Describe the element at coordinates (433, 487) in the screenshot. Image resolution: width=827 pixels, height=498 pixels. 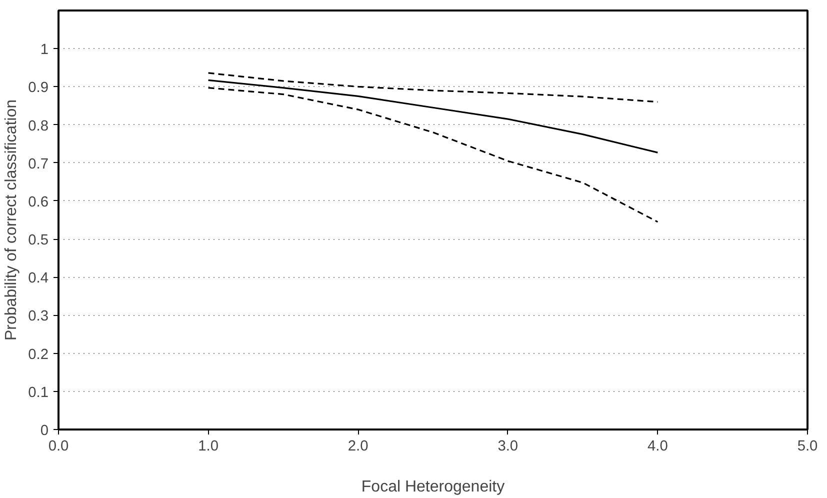
I see `x-axis-title: Focal Heterogeneity` at that location.